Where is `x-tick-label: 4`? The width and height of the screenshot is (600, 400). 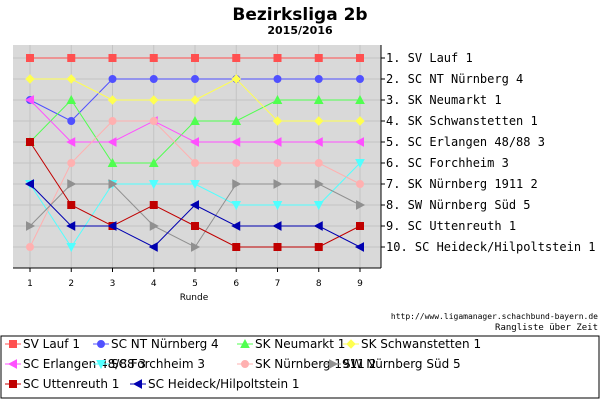 x-tick-label: 4 is located at coordinates (154, 284).